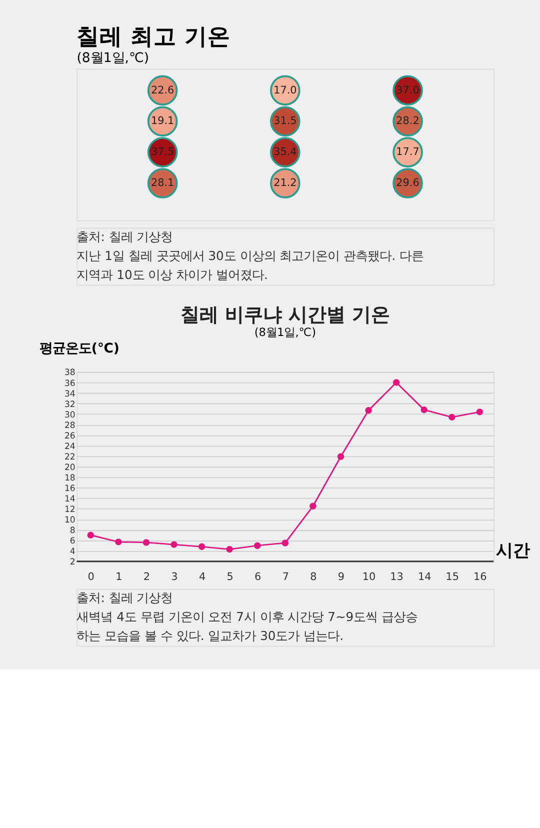 This screenshot has width=540, height=828. Describe the element at coordinates (91, 576) in the screenshot. I see `x-tick-label: 0` at that location.